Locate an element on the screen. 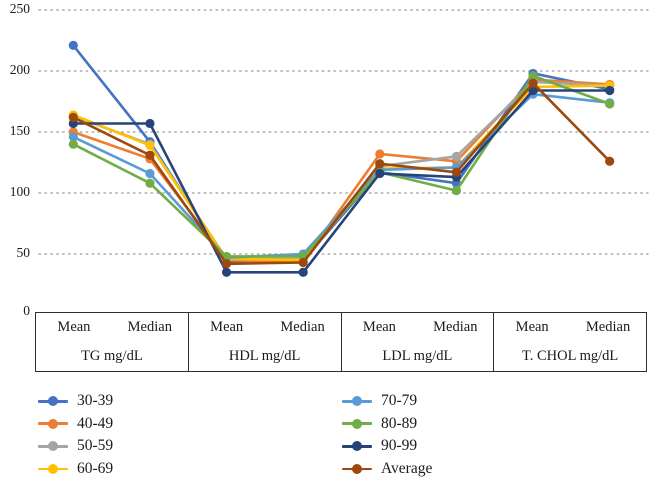 The width and height of the screenshot is (650, 481). legend-column: 30-39 40-49 50-59 60-69 is located at coordinates (75, 435).